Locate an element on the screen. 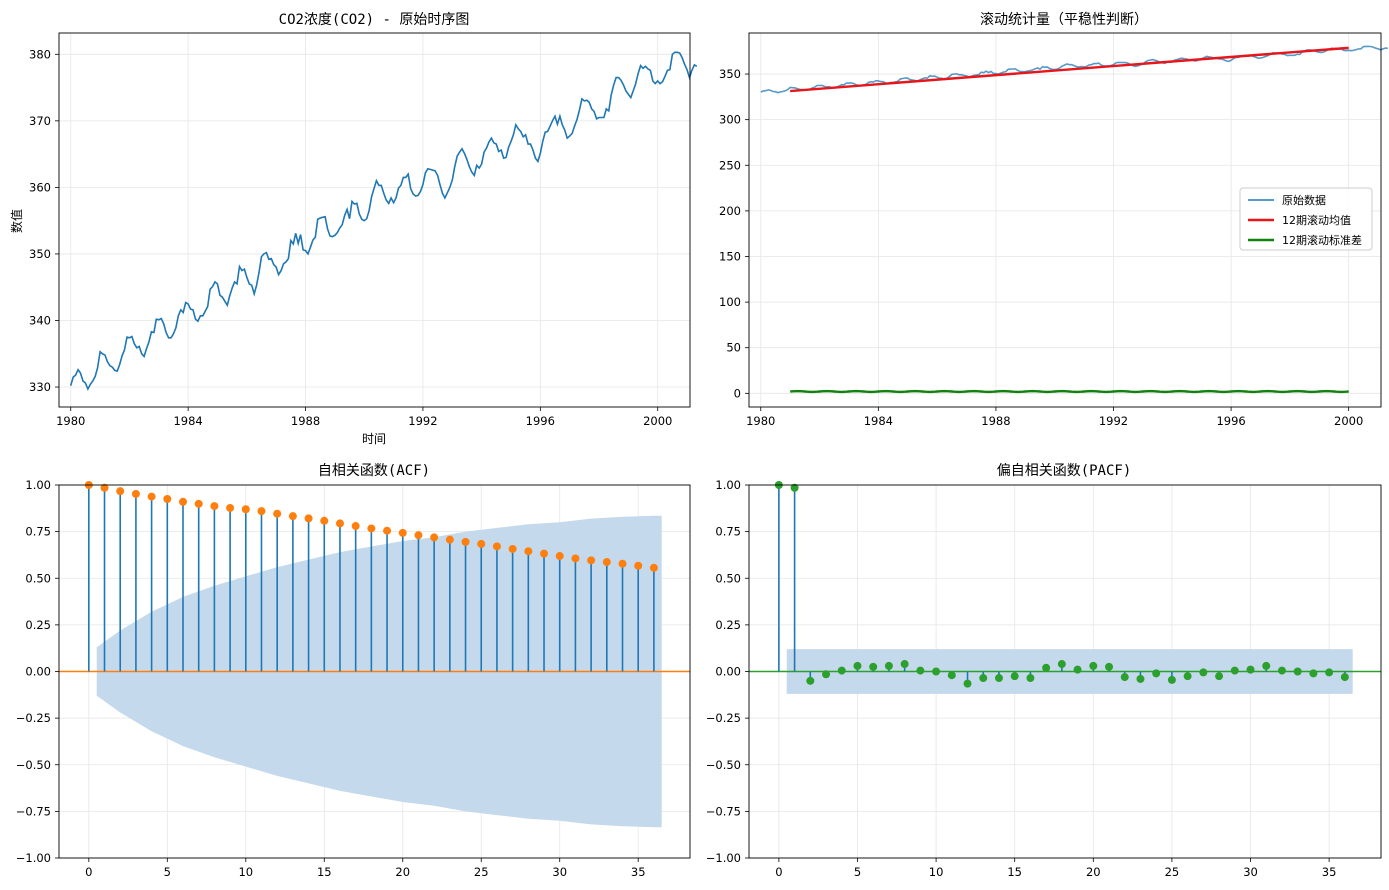 This screenshot has height=890, width=1389. y-tick-label: 100 is located at coordinates (730, 302).